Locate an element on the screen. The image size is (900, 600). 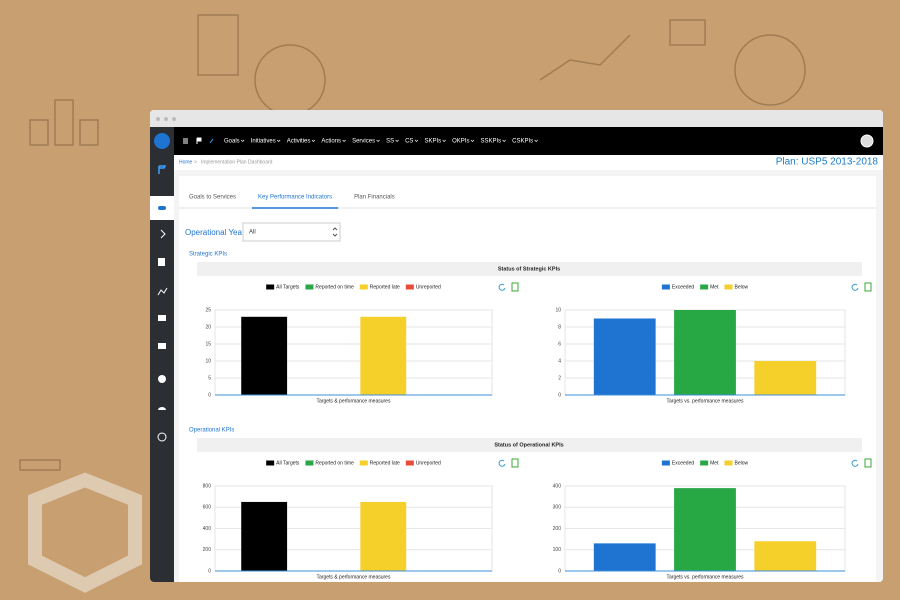
y-tick-label: 600 is located at coordinates (207, 508).